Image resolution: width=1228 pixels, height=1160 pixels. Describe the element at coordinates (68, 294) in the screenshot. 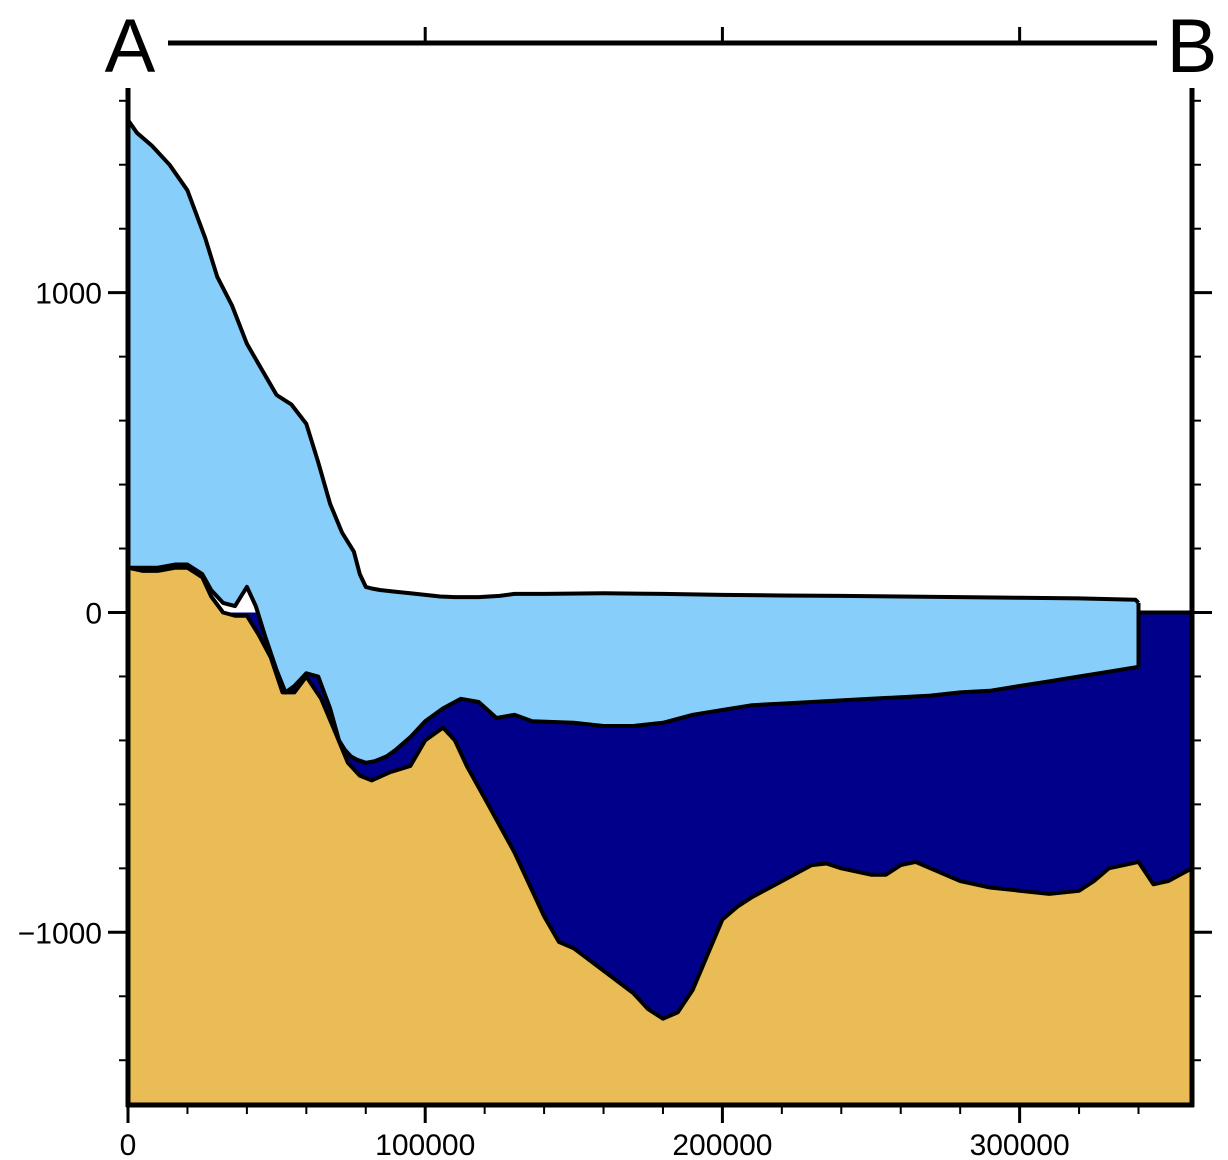

I see `y-tick-label: 1000` at that location.